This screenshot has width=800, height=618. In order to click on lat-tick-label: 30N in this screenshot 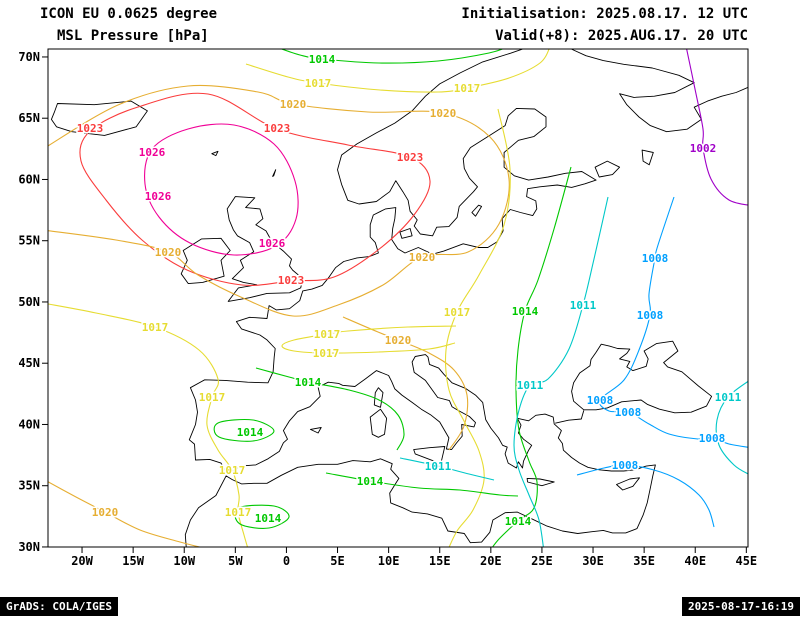, I will do `click(29, 547)`.